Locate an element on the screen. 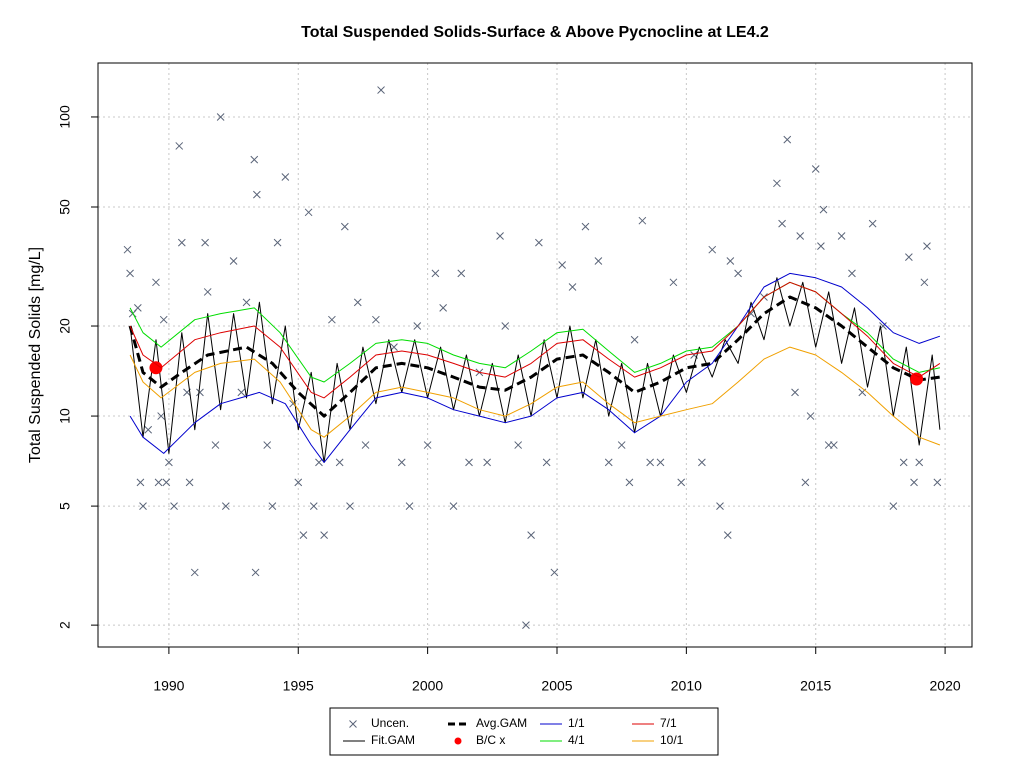 The height and width of the screenshot is (768, 1024). legend-label: 10/1 is located at coordinates (672, 740).